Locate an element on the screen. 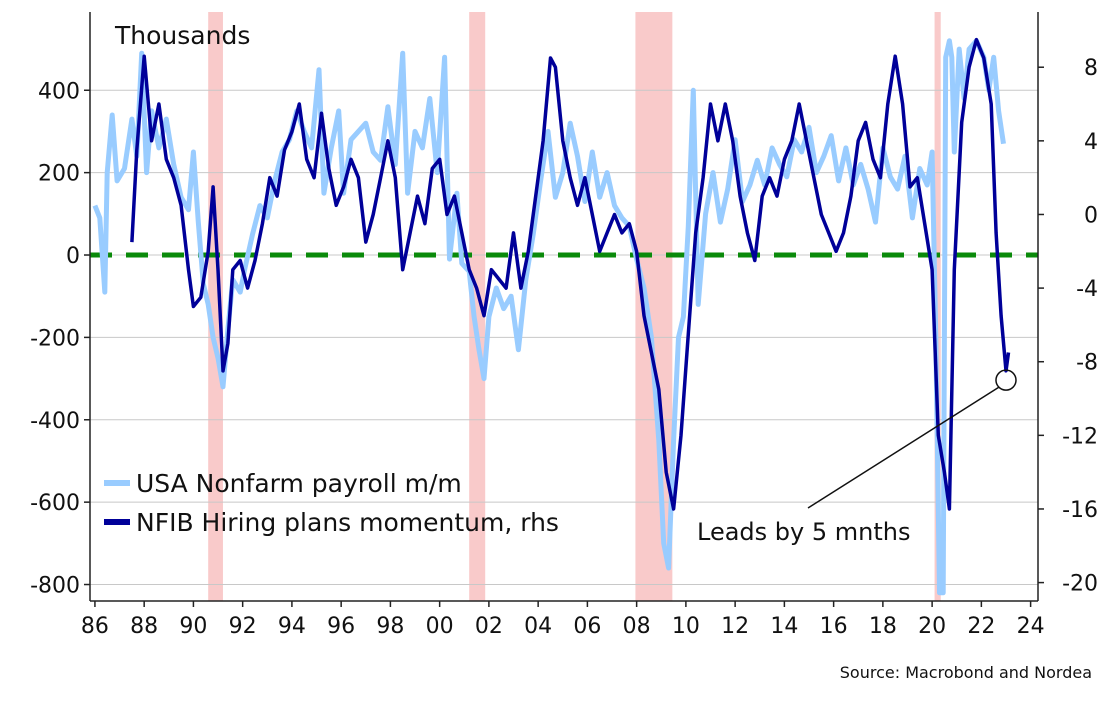  x-tick-label-18: 22 is located at coordinates (981, 626).